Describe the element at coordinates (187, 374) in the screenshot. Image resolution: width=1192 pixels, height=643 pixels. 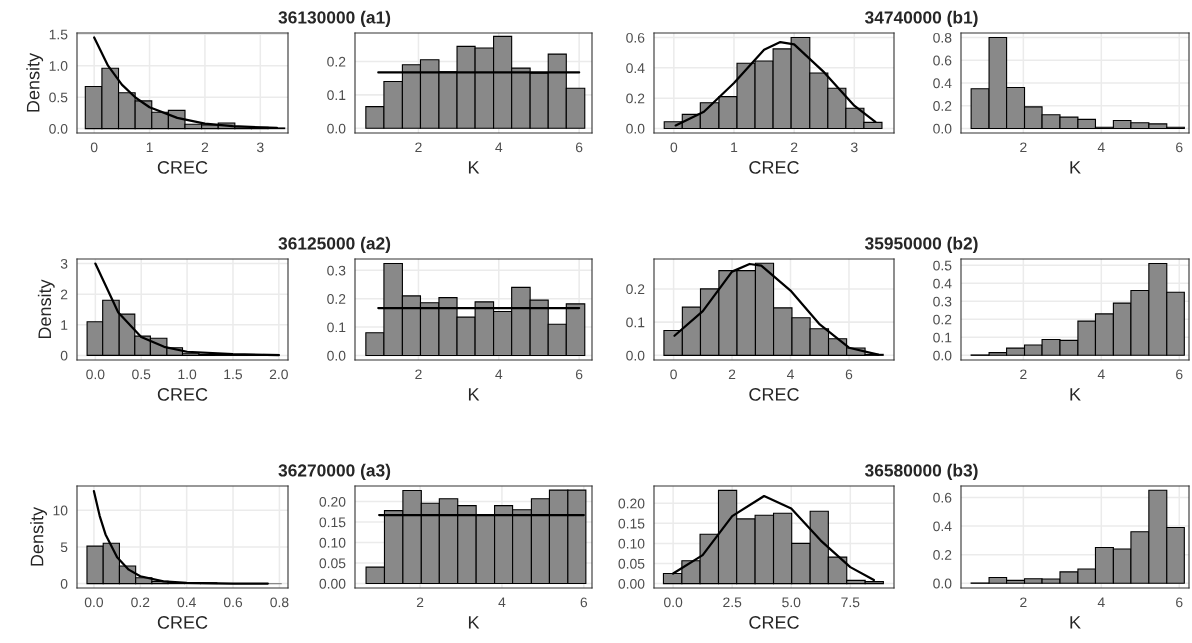
I see `x-tick-label: 1.0` at that location.